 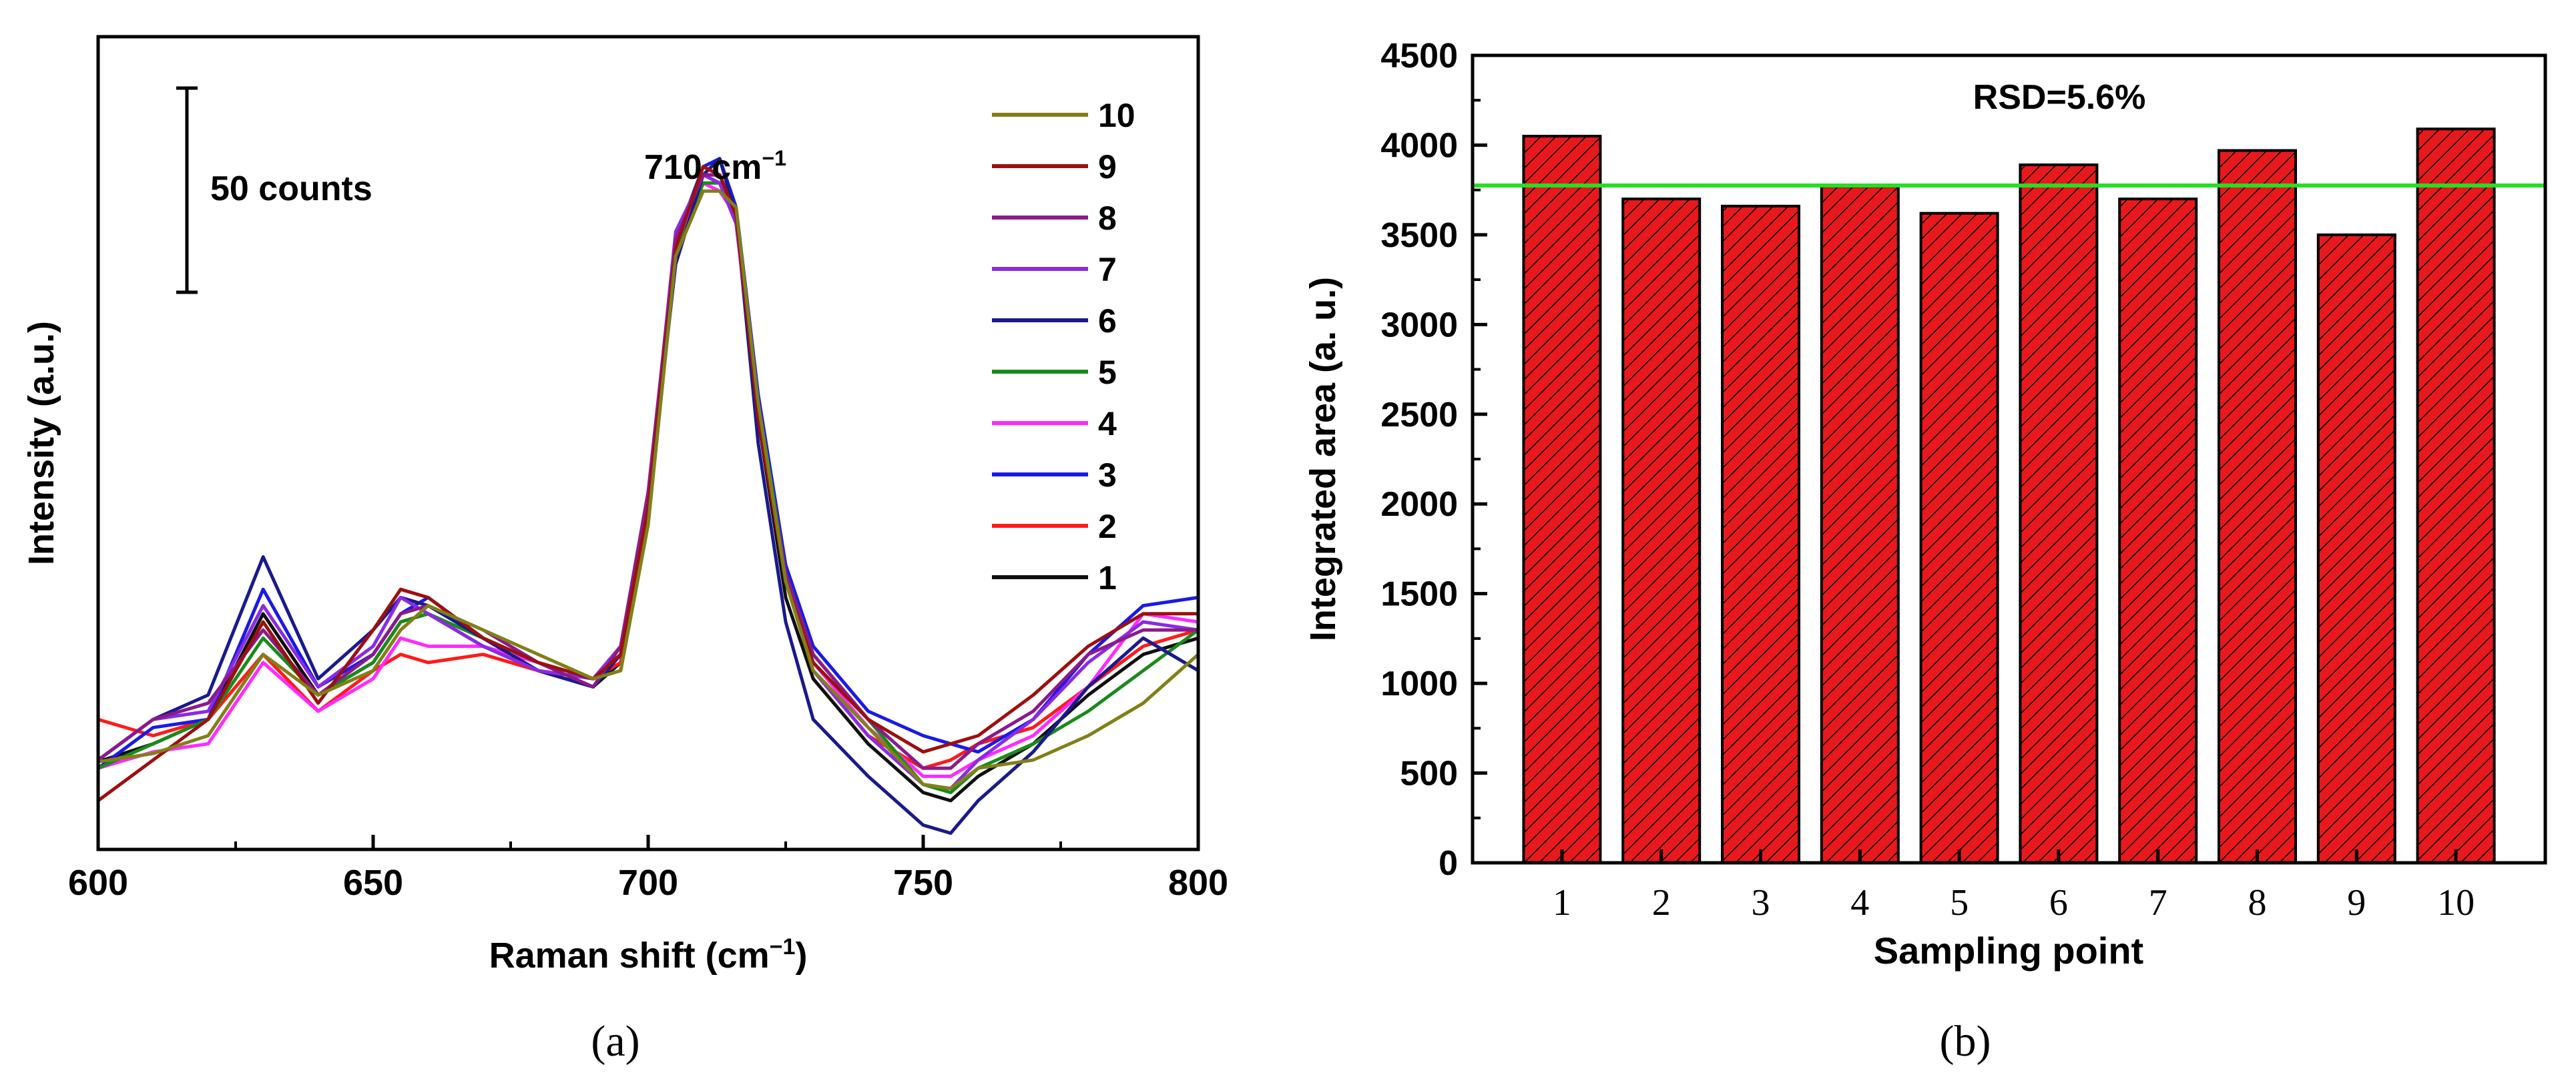 I want to click on x-axis-ticks-b: 1 2 3 4 5 6 7 8 9 10, so click(x=2014, y=886).